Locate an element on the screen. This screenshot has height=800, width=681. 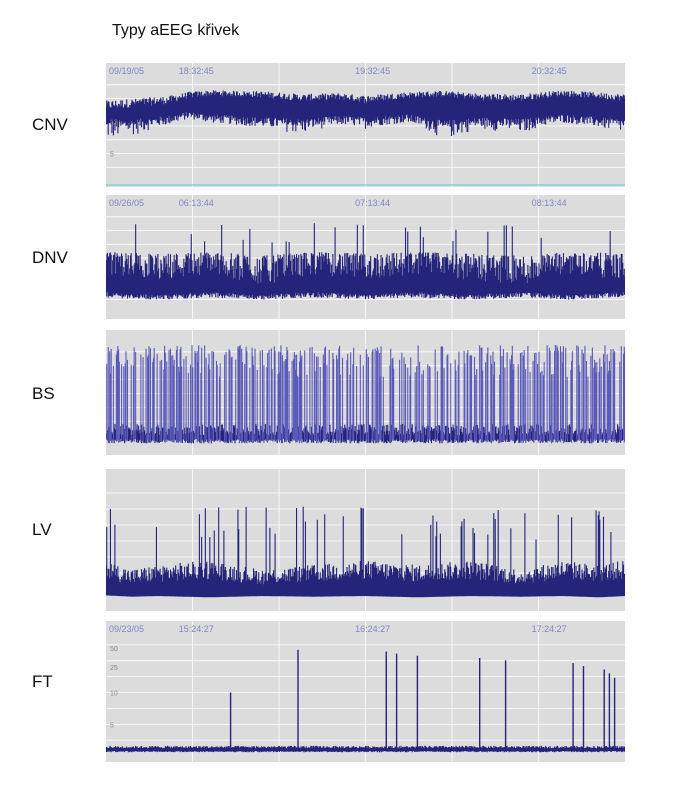
dnv-time-label-2: 08:13:44 is located at coordinates (549, 203).